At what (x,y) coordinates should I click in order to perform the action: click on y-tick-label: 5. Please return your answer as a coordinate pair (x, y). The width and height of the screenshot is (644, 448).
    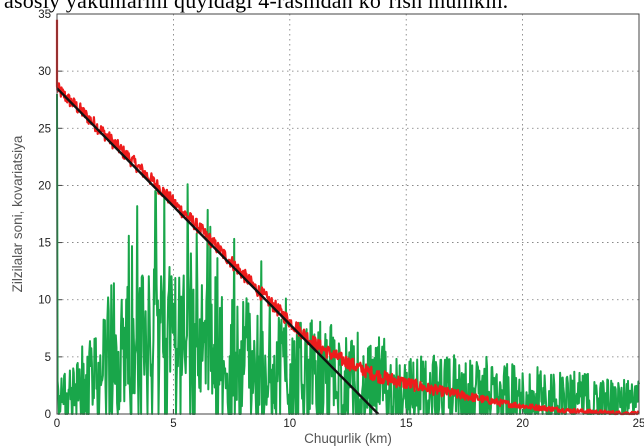
    Looking at the image, I should click on (48, 358).